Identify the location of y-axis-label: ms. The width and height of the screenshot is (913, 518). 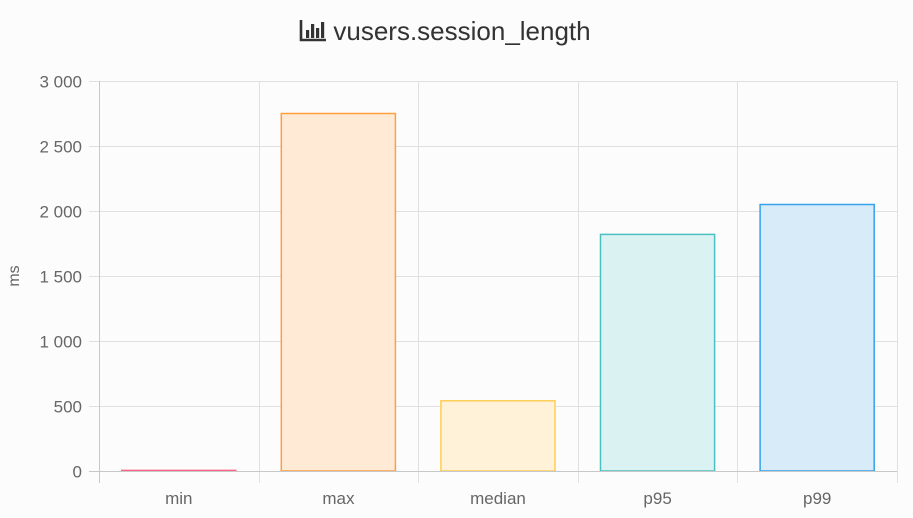
(14, 275).